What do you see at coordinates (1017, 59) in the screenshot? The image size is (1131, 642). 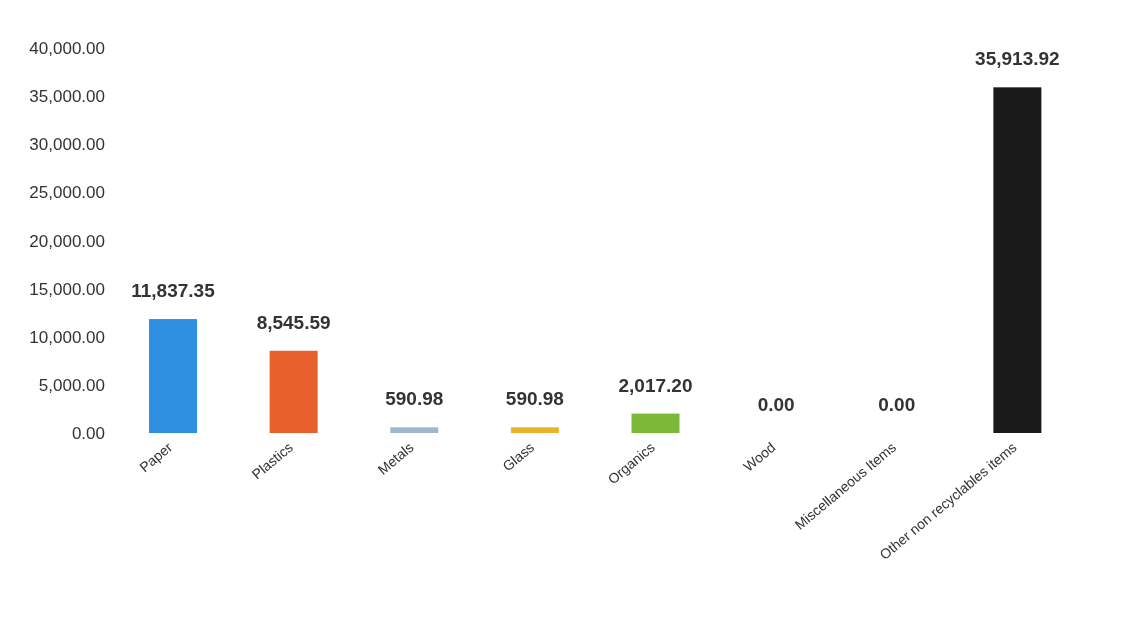 I see `data-label: 35,913.92` at bounding box center [1017, 59].